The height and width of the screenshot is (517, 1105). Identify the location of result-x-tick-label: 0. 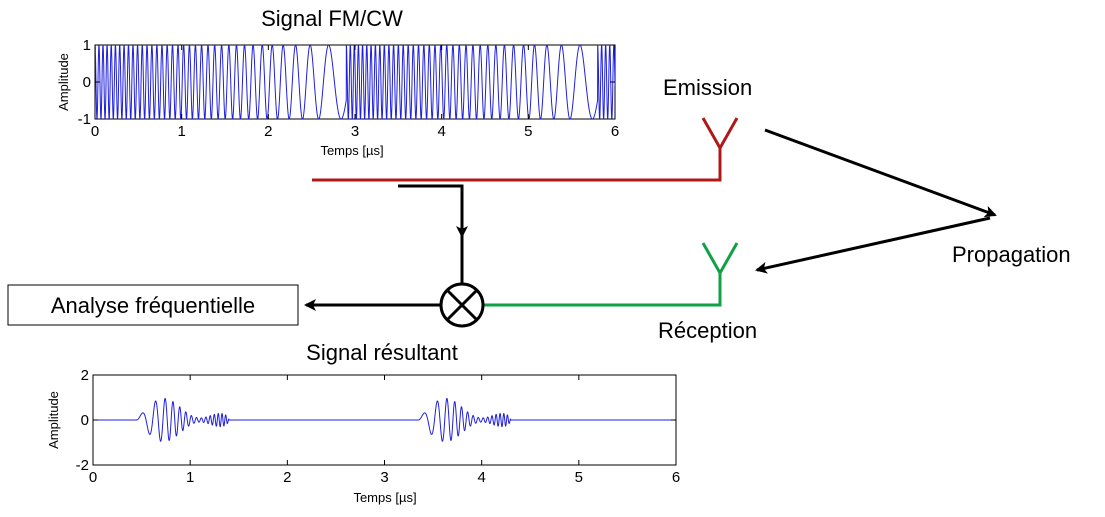
(93, 477).